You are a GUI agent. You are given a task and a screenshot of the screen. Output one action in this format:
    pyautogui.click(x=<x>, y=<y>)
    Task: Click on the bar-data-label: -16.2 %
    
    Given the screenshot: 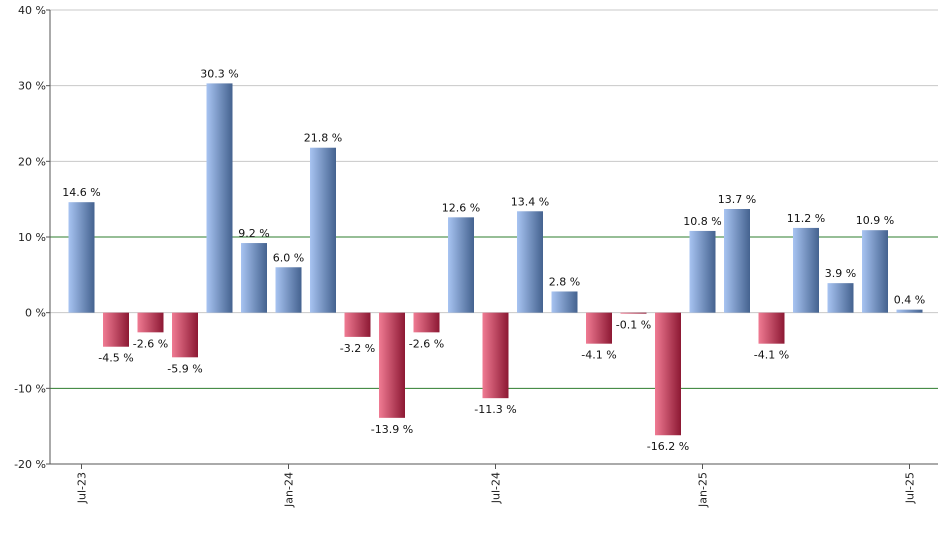 What is the action you would take?
    pyautogui.click(x=668, y=446)
    